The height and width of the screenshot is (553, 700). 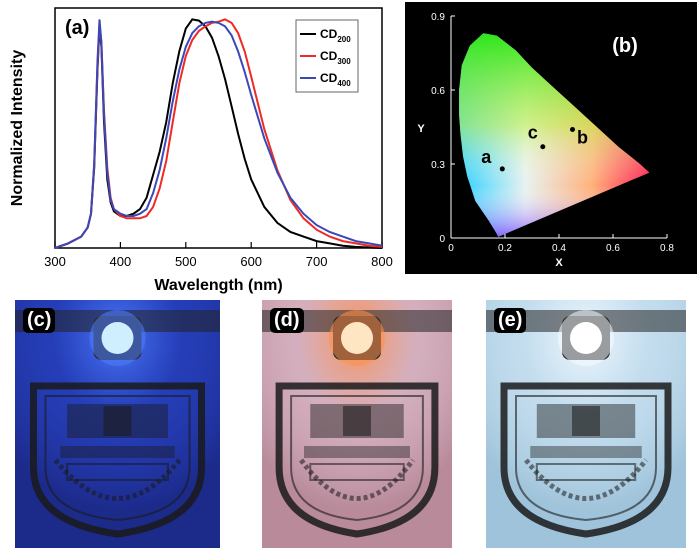 What do you see at coordinates (335, 79) in the screenshot?
I see `legend-label: CD400` at bounding box center [335, 79].